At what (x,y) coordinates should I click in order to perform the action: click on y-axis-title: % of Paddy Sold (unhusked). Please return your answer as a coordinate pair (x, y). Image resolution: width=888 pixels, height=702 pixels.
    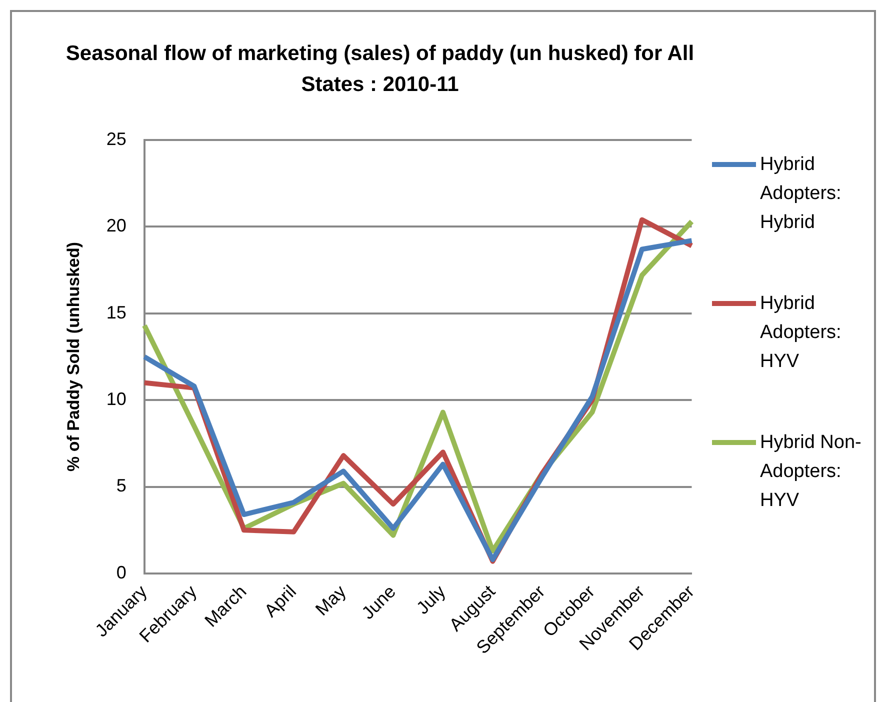
    Looking at the image, I should click on (73, 357).